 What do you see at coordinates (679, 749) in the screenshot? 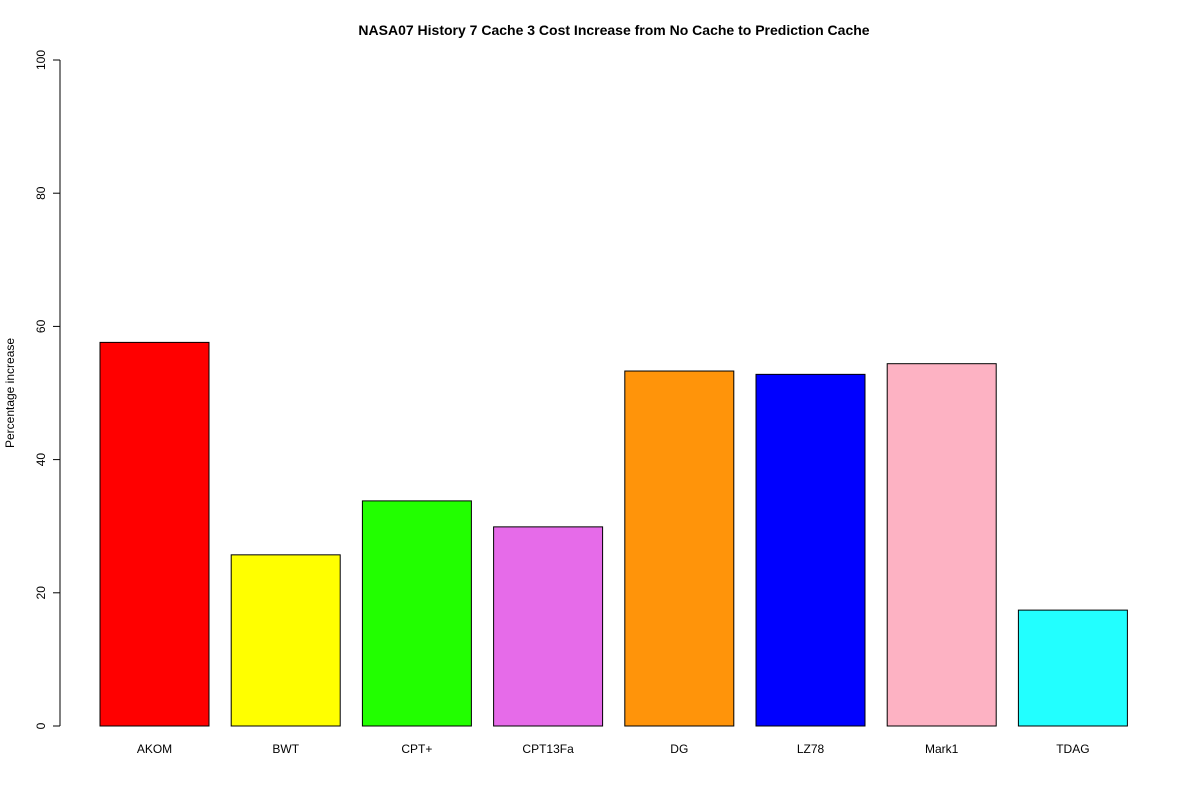
I see `x-category-label: DG` at bounding box center [679, 749].